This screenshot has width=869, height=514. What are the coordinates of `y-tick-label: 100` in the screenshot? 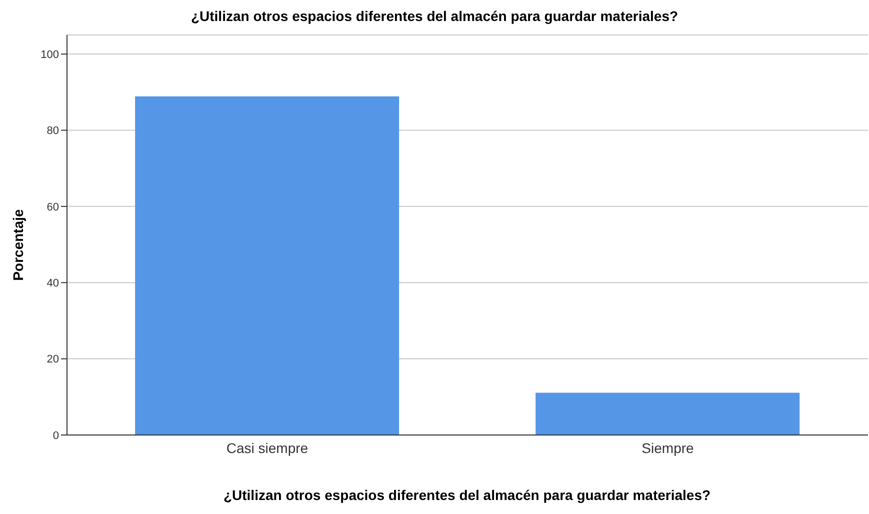 It's located at (49, 54).